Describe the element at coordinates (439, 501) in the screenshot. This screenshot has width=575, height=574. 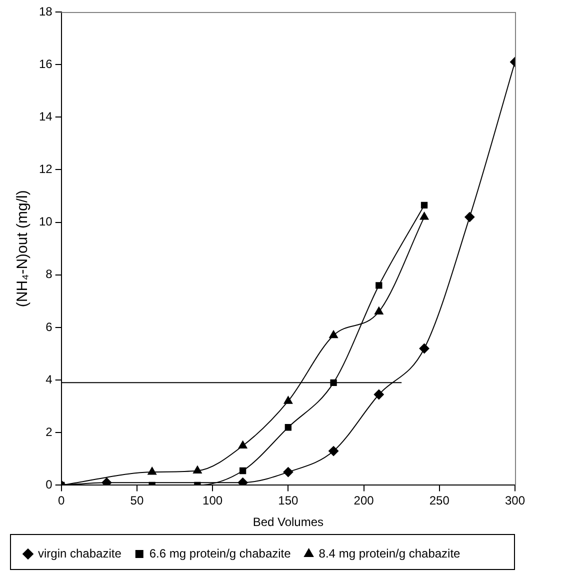
I see `x-tick-label: 250` at that location.